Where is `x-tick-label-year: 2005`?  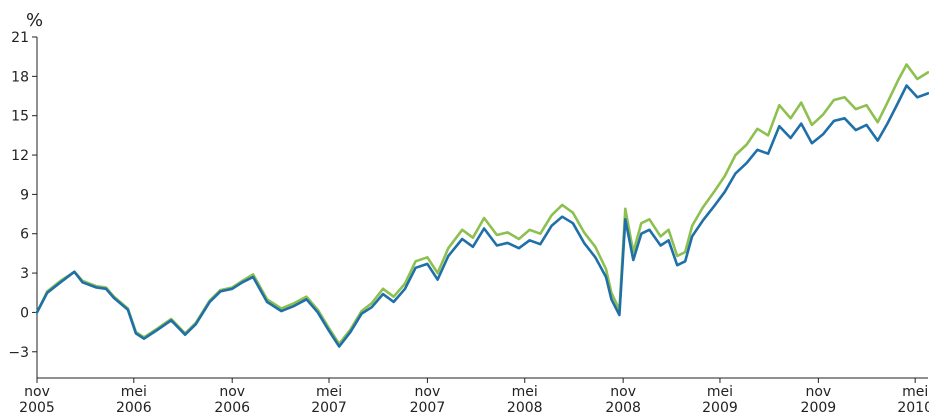
x-tick-label-year: 2005 is located at coordinates (37, 407).